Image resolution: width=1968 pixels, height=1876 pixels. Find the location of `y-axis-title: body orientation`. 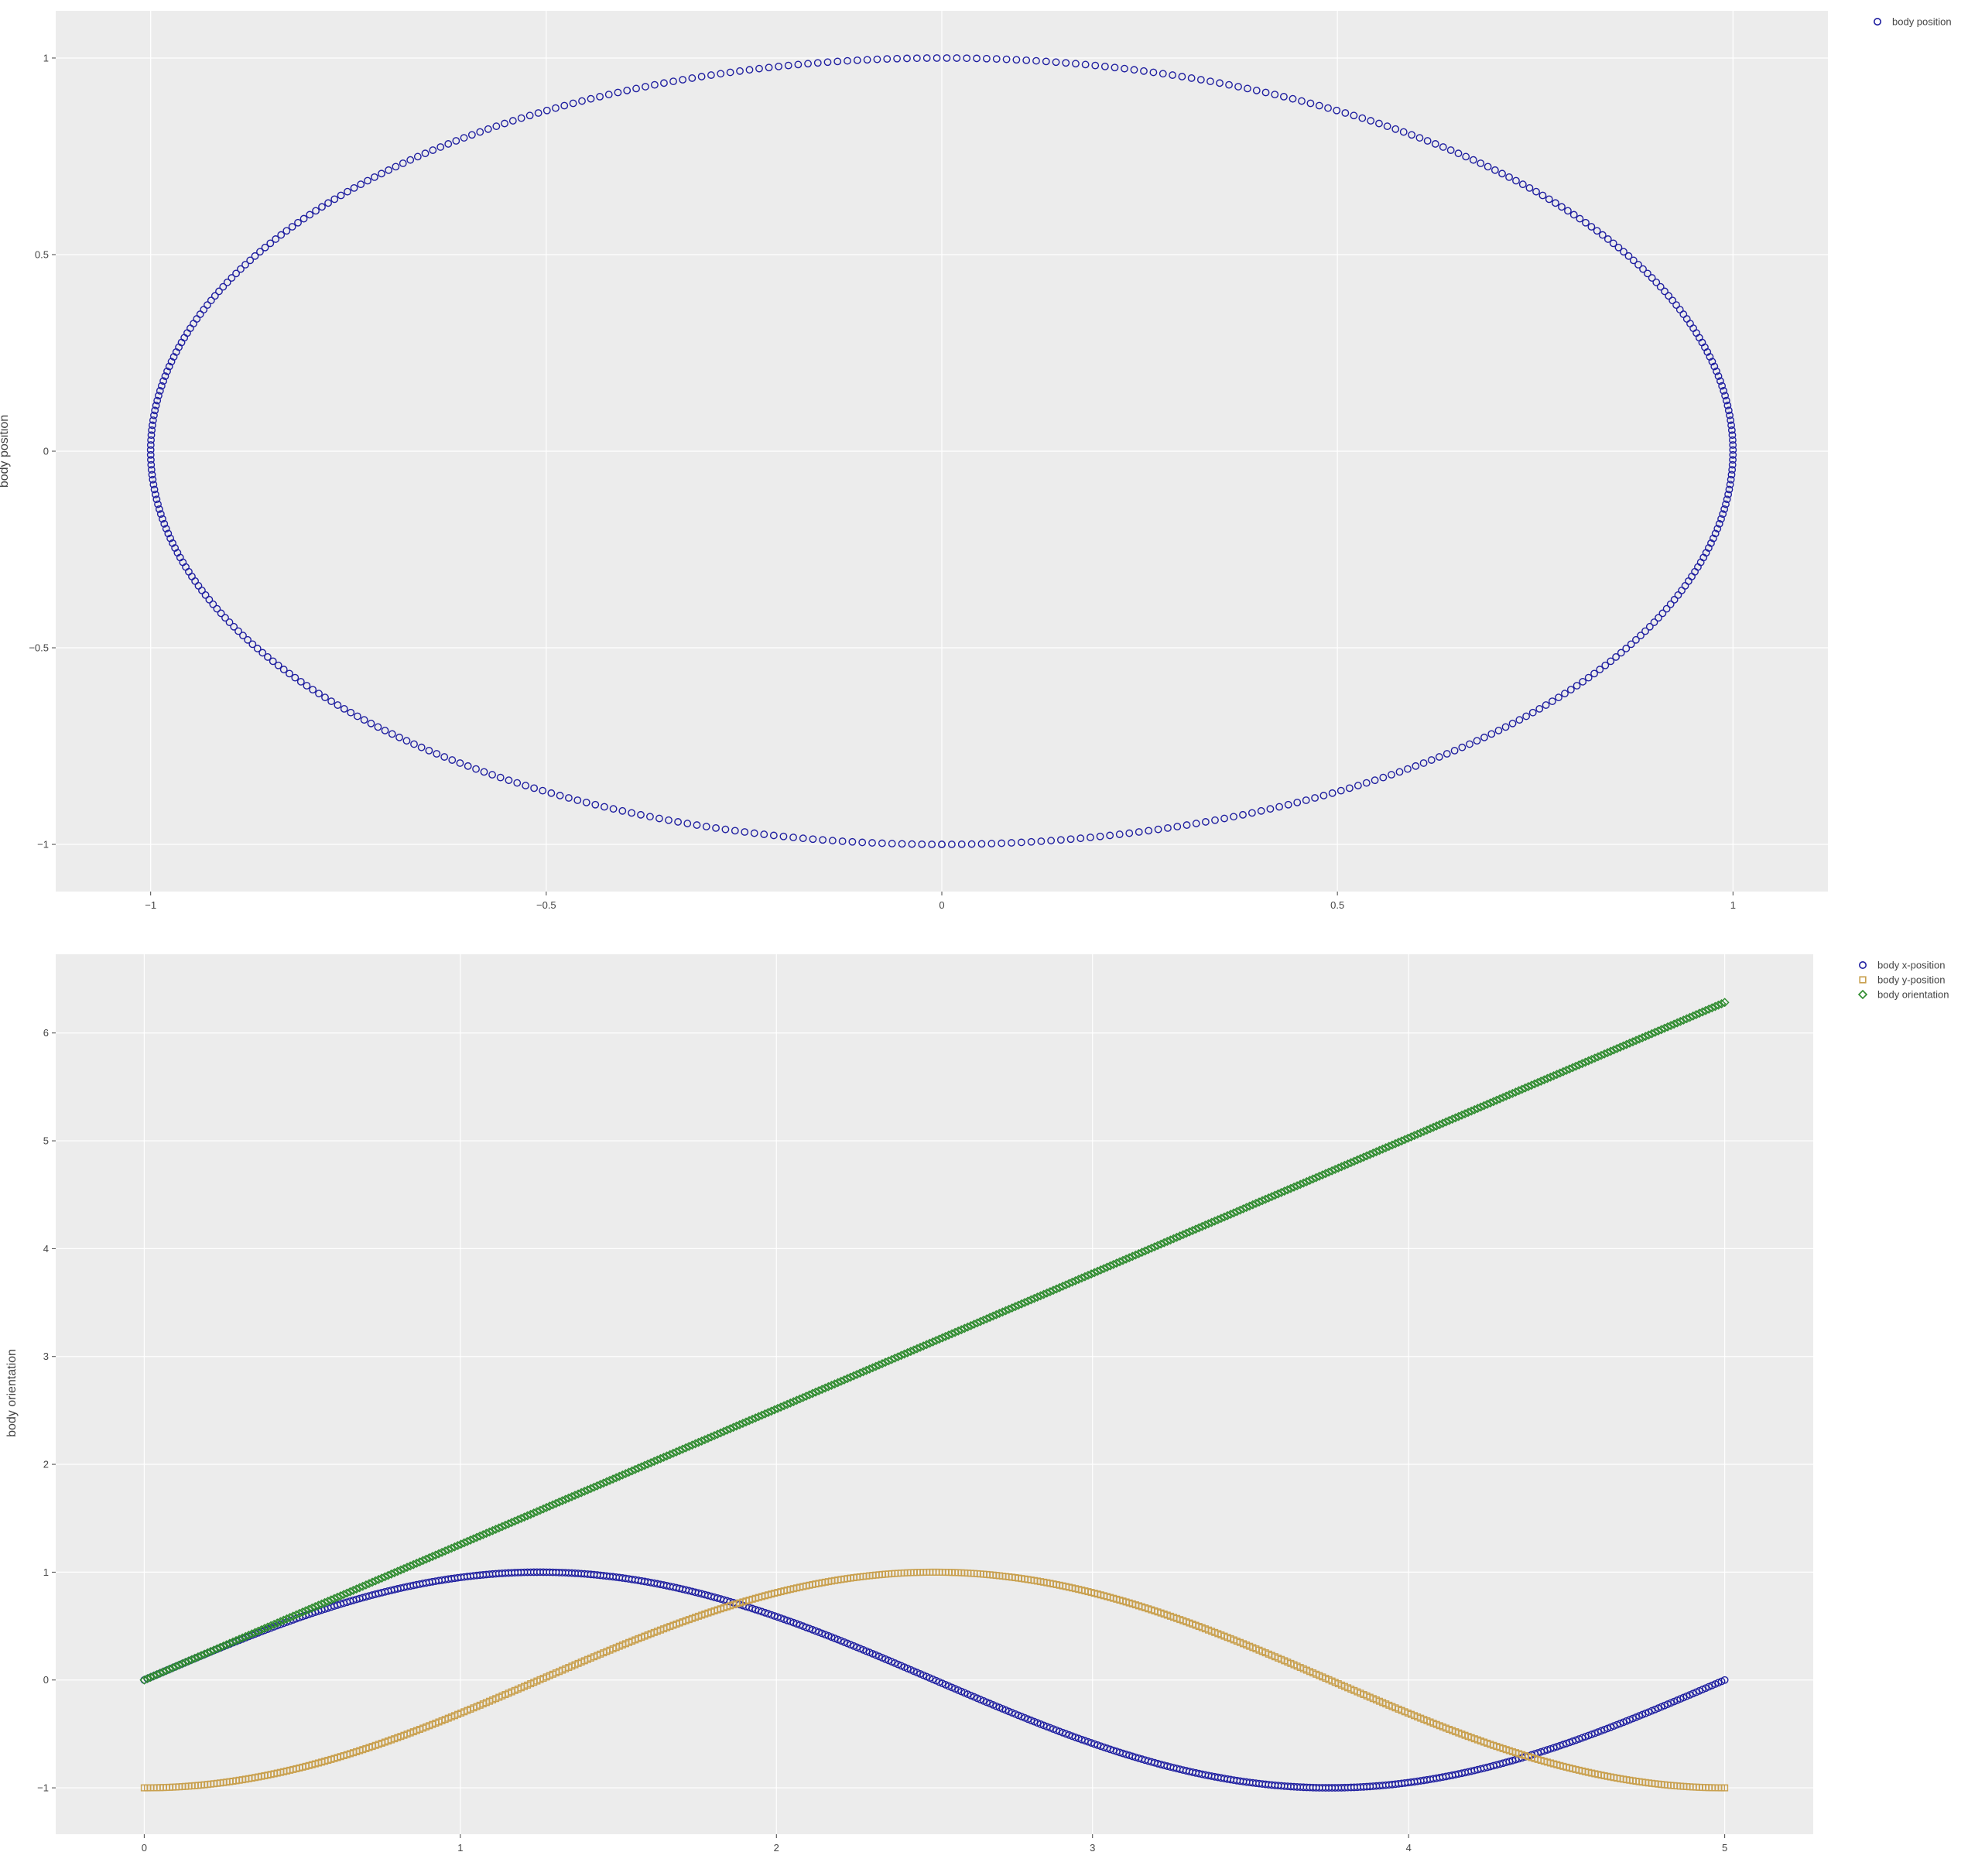

y-axis-title: body orientation is located at coordinates (12, 1393).